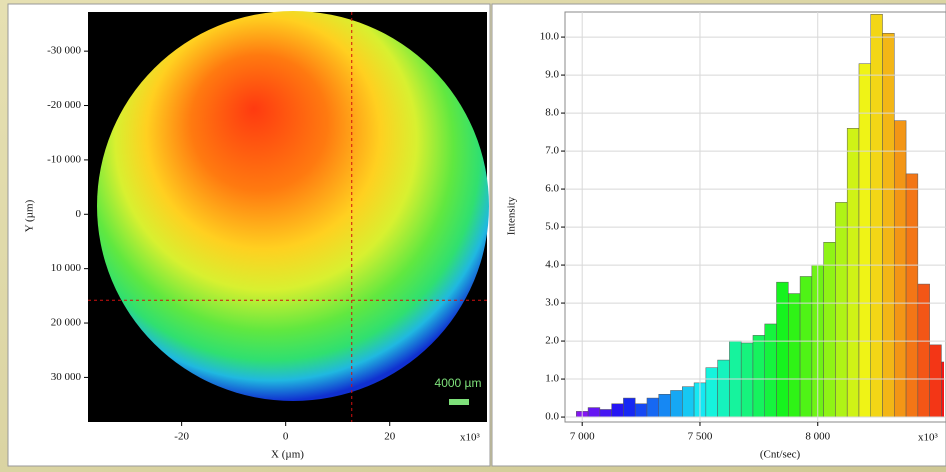 The image size is (946, 472). I want to click on x-axis-label: X (µm), so click(287, 455).